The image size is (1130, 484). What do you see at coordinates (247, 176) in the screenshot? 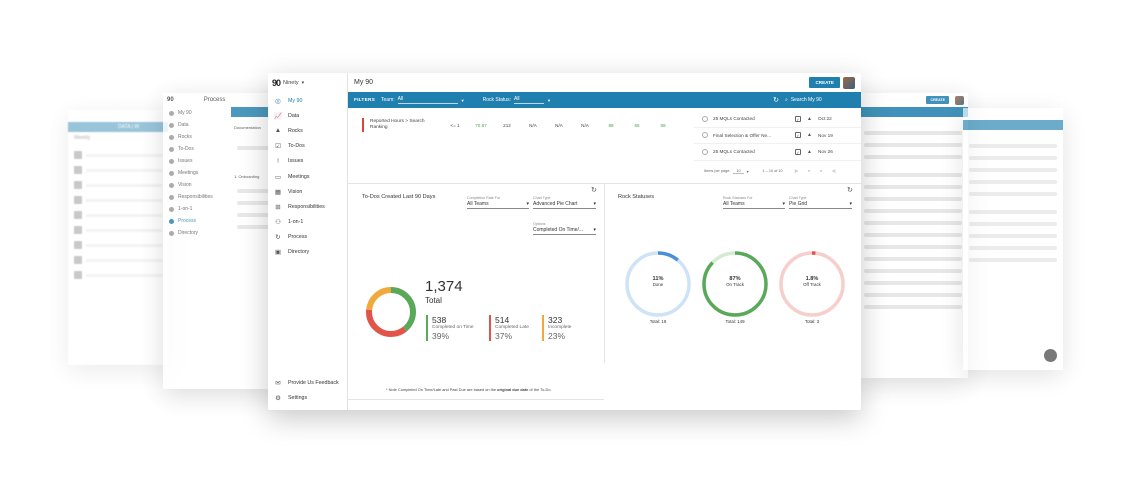
I see `onboarding-section: 1. Onboarding` at bounding box center [247, 176].